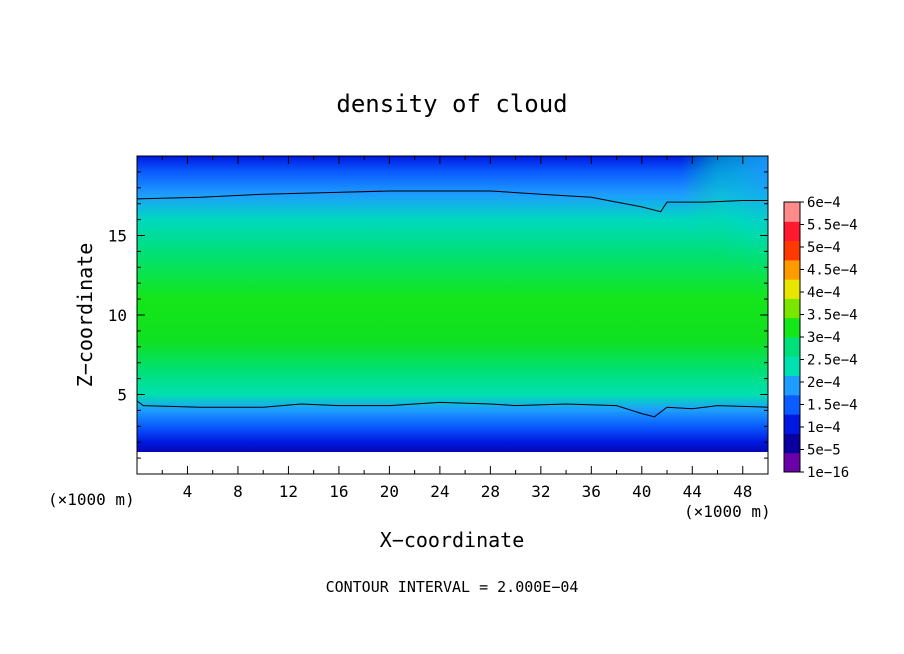 This screenshot has height=654, width=904. What do you see at coordinates (641, 491) in the screenshot?
I see `x-tick-label: 40` at bounding box center [641, 491].